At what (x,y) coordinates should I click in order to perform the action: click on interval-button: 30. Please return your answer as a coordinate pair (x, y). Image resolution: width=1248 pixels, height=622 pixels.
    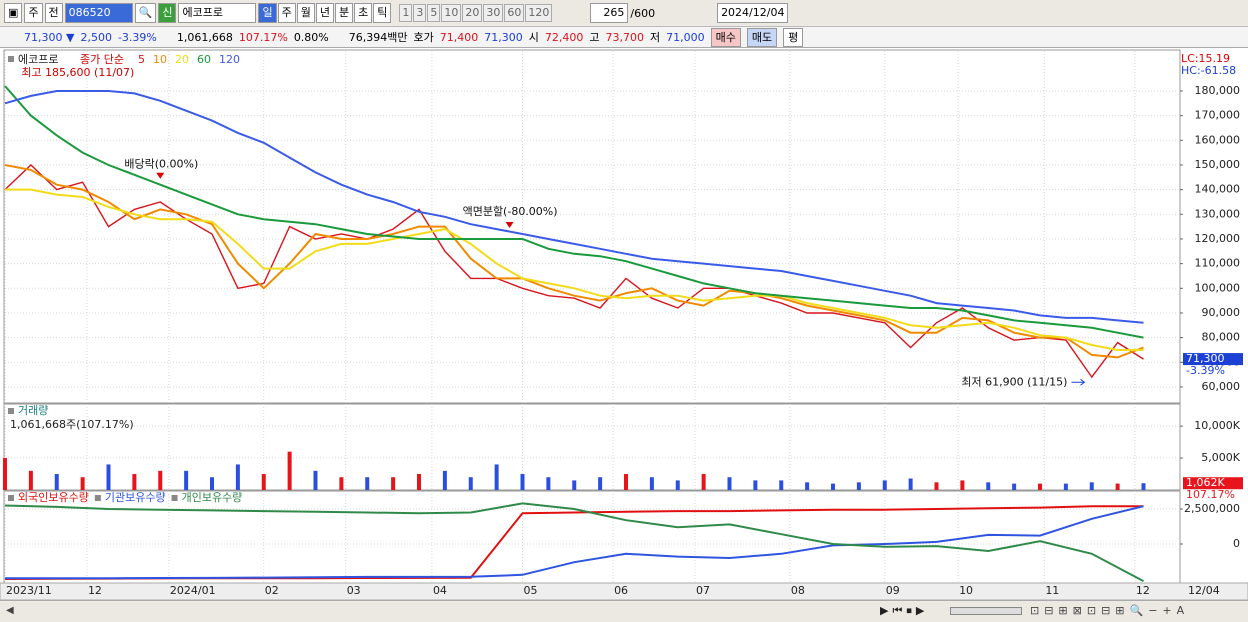
    Looking at the image, I should click on (493, 13).